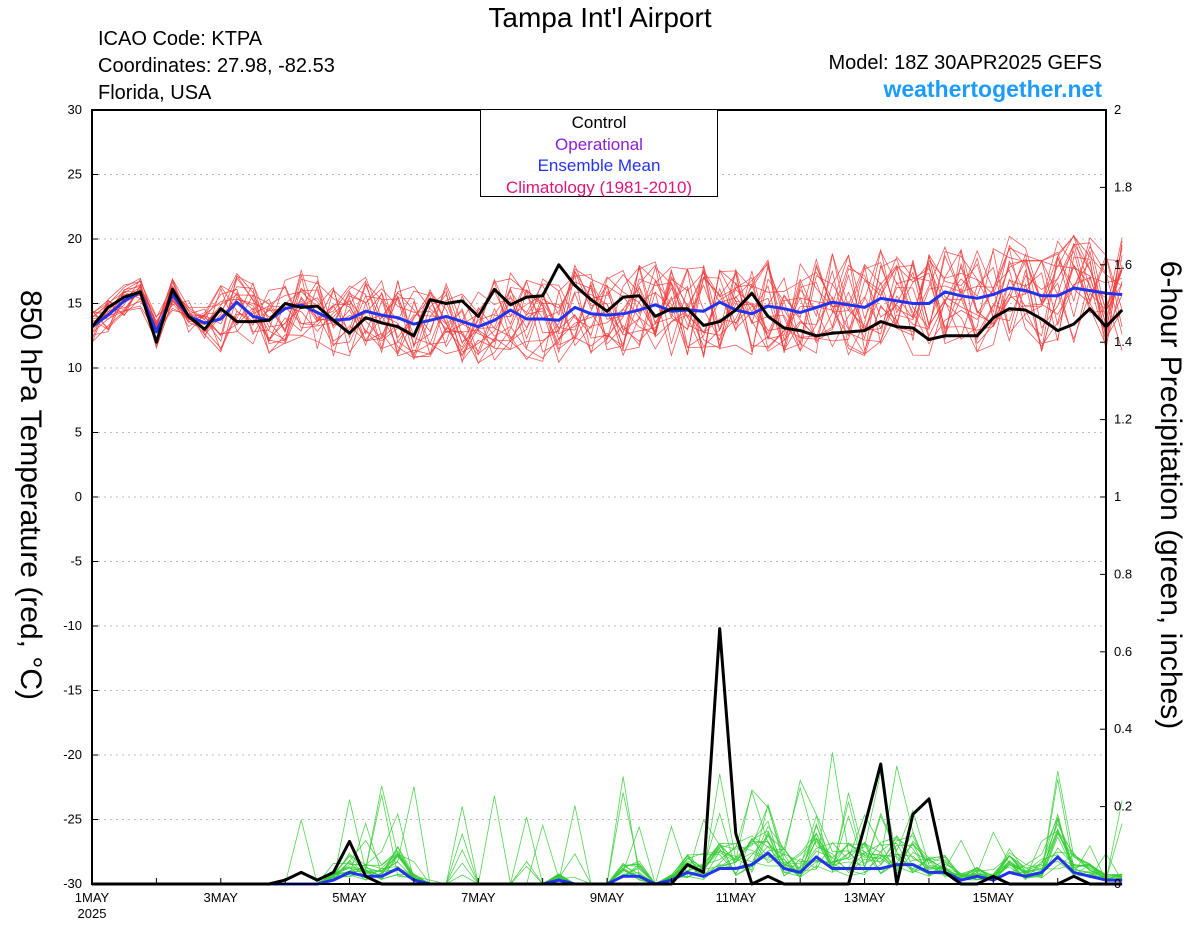  Describe the element at coordinates (155, 93) in the screenshot. I see `region: Florida, USA` at that location.